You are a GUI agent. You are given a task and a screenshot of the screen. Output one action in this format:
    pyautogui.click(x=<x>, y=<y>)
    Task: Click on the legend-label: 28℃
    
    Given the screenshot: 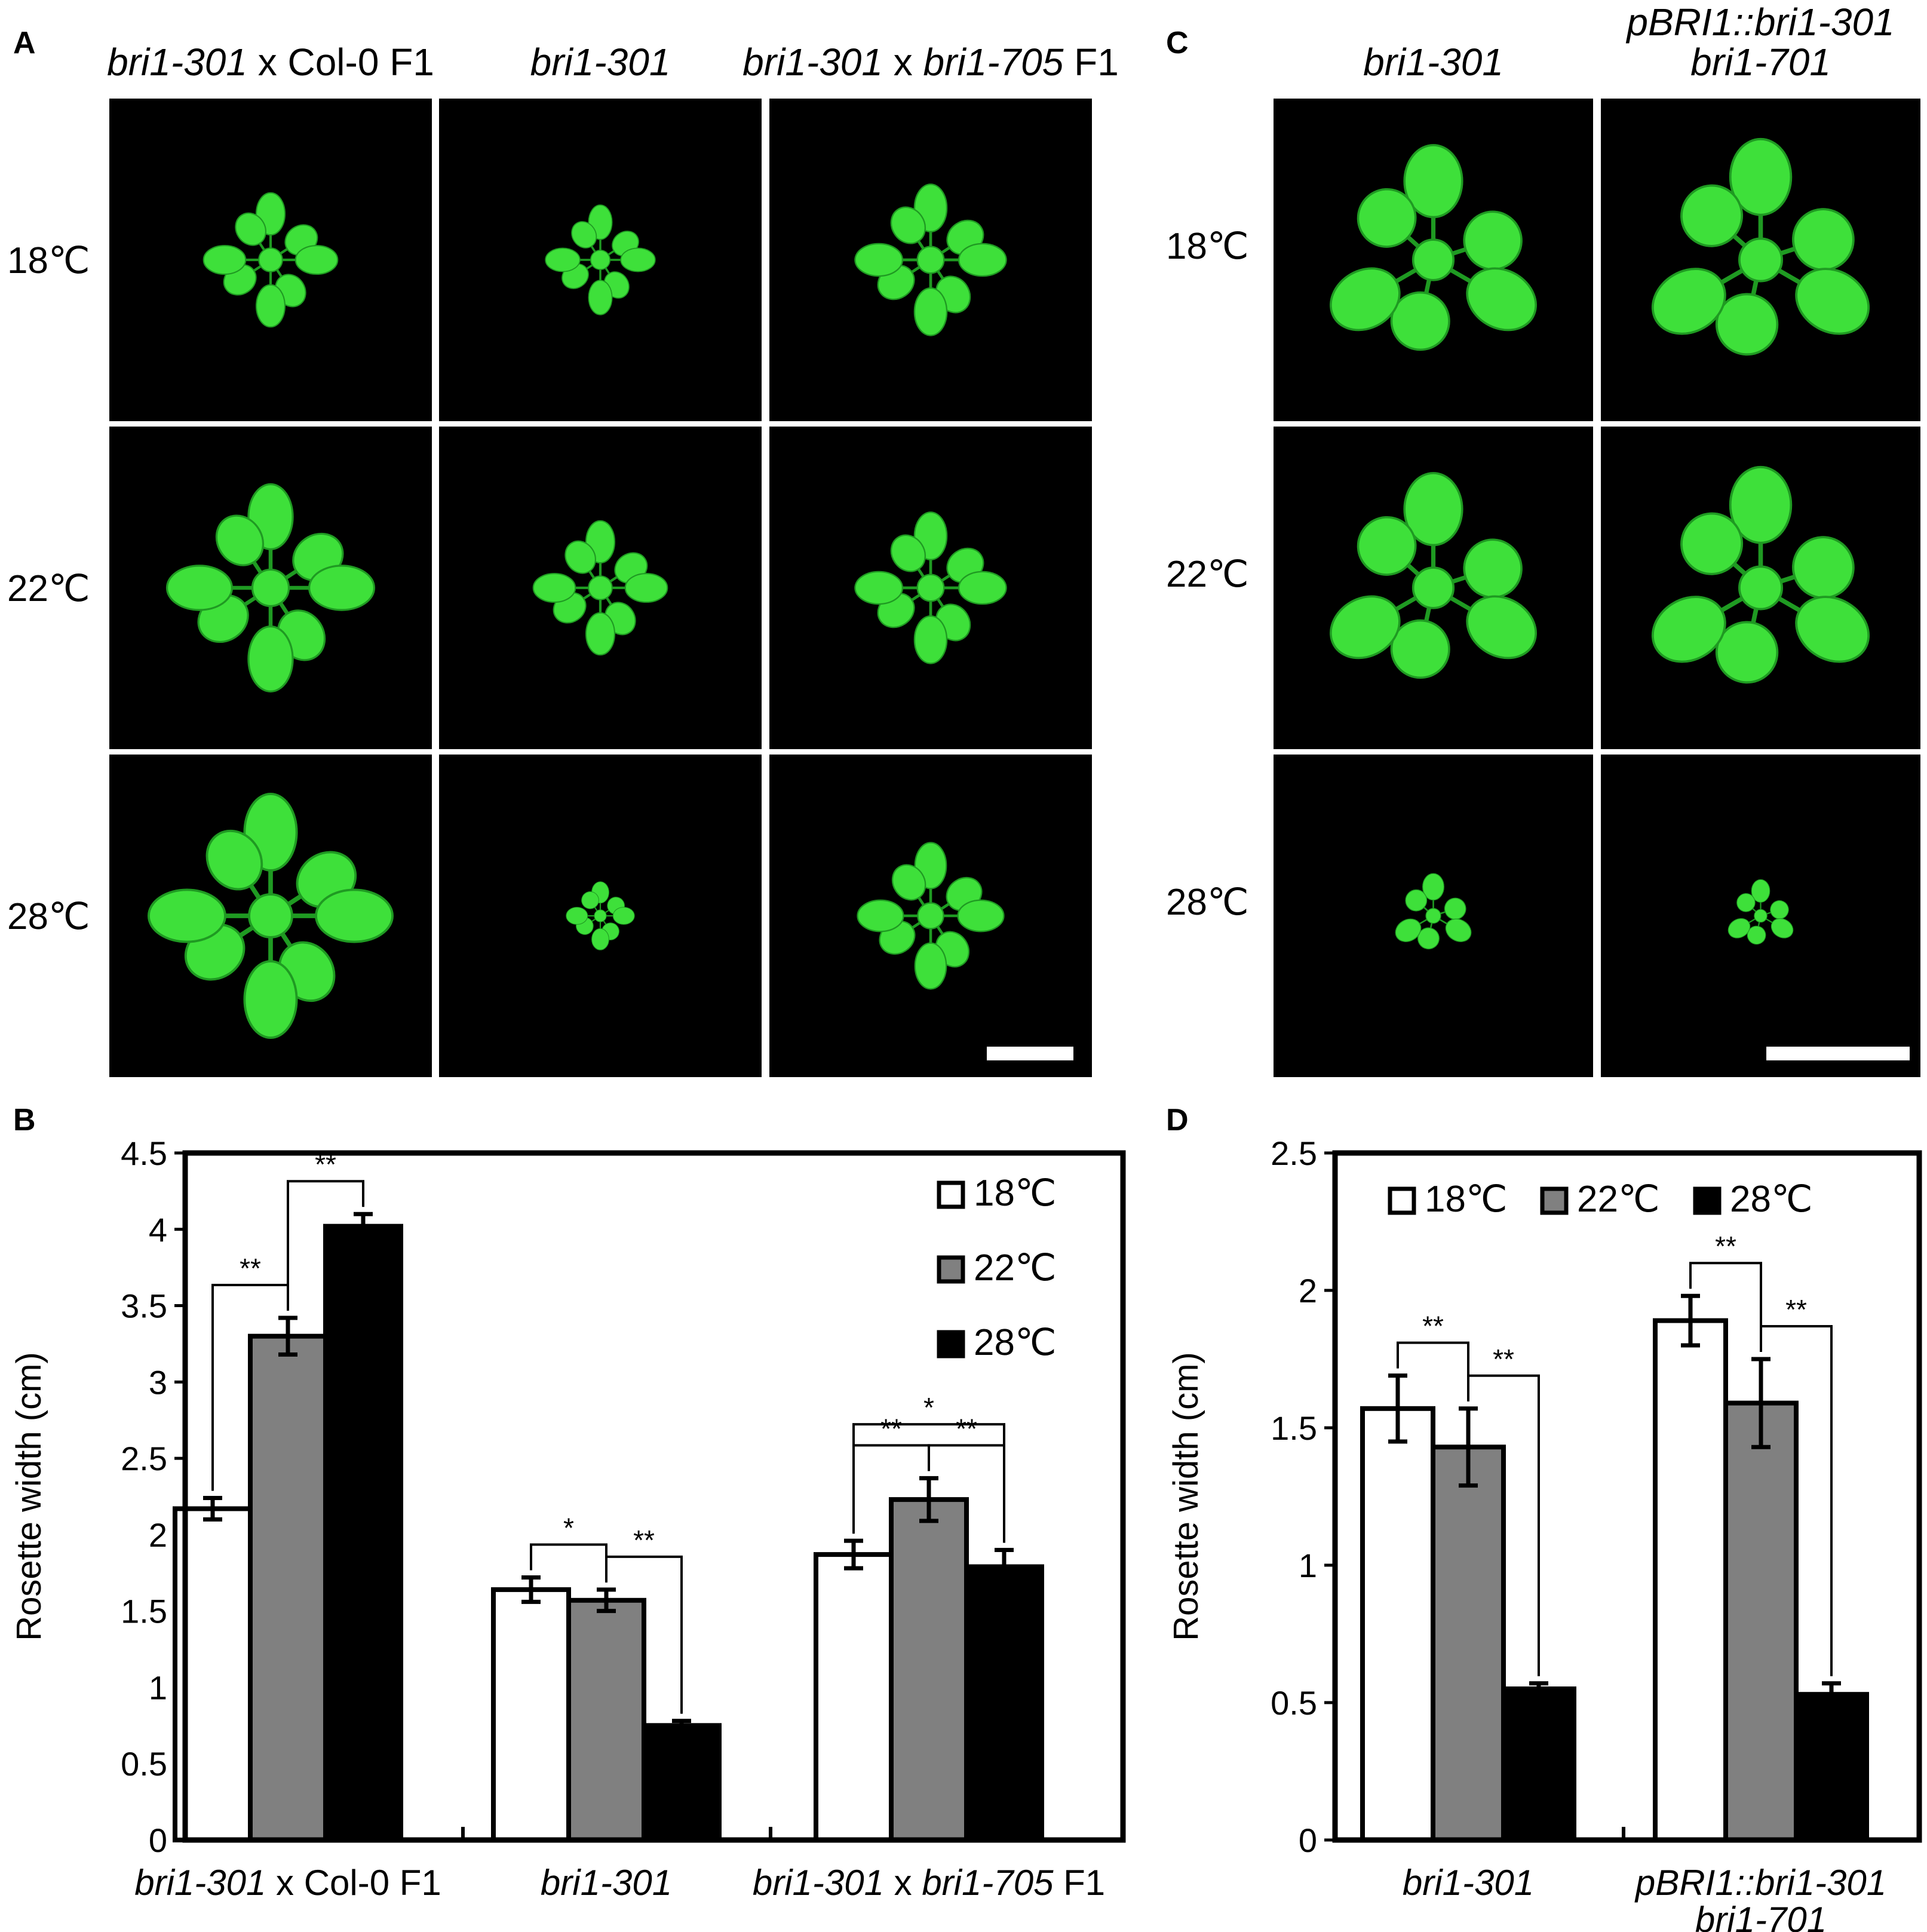 What is the action you would take?
    pyautogui.click(x=1015, y=1342)
    